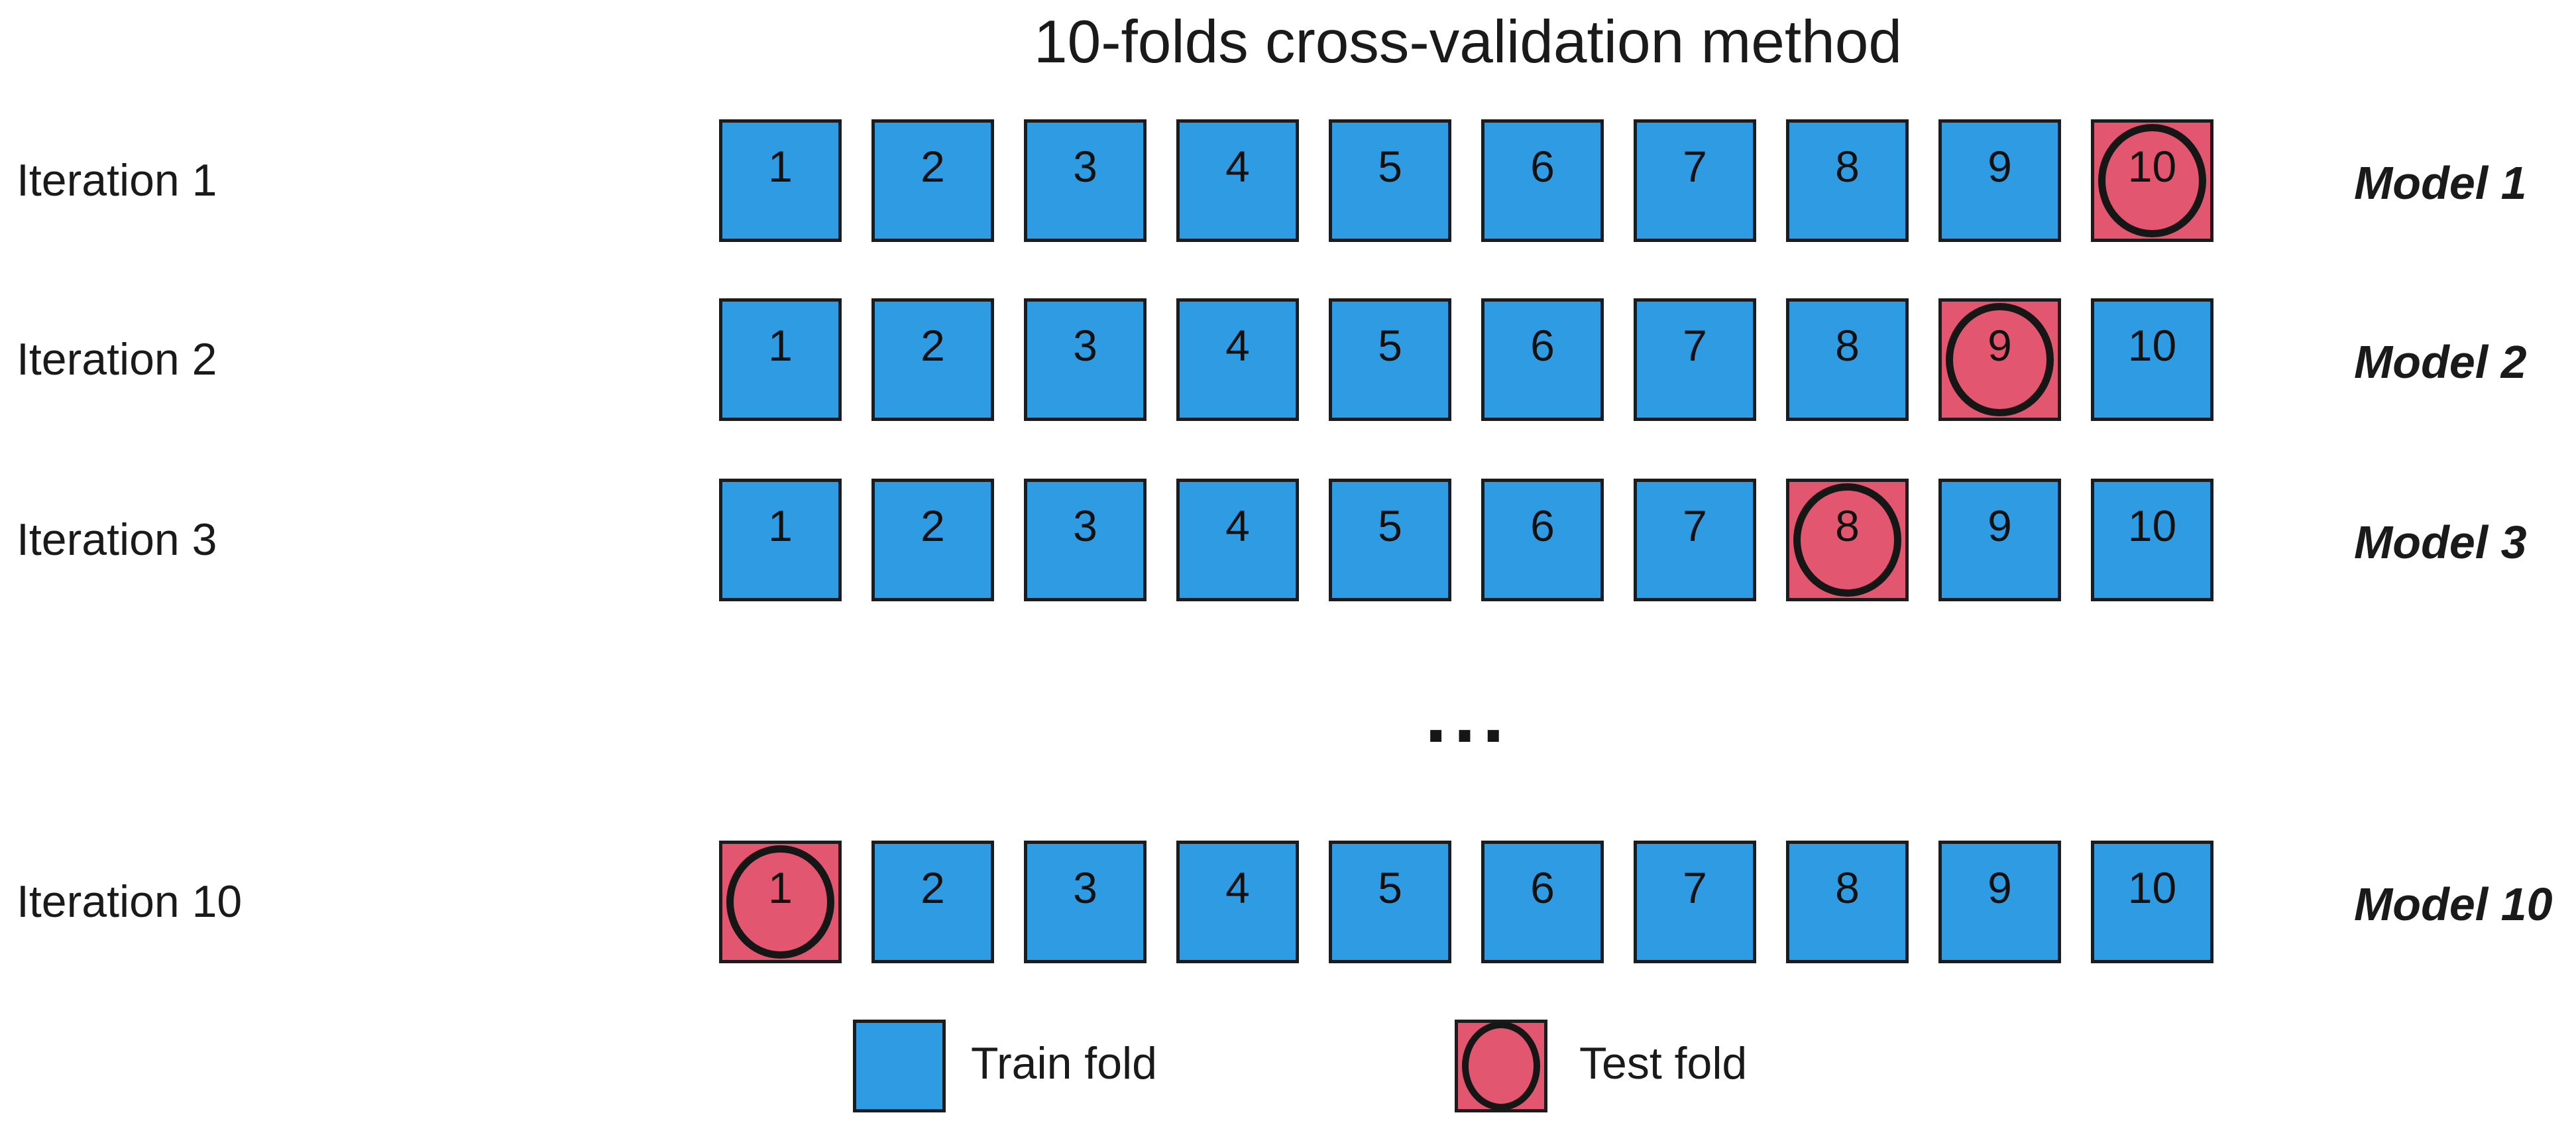  Describe the element at coordinates (130, 901) in the screenshot. I see `iteration-10-label: Iteration 10` at that location.